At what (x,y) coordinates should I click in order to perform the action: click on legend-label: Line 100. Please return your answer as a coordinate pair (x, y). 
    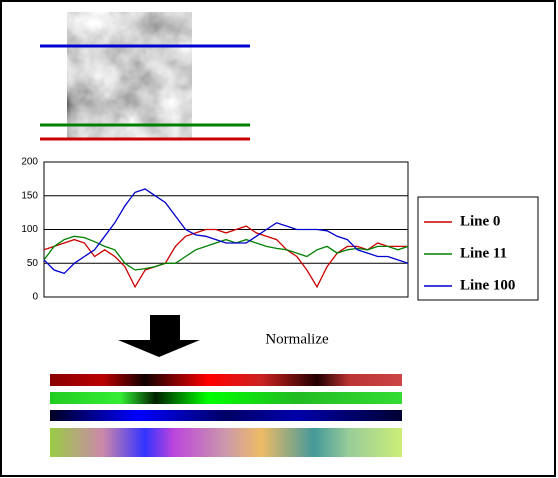
    Looking at the image, I should click on (487, 285).